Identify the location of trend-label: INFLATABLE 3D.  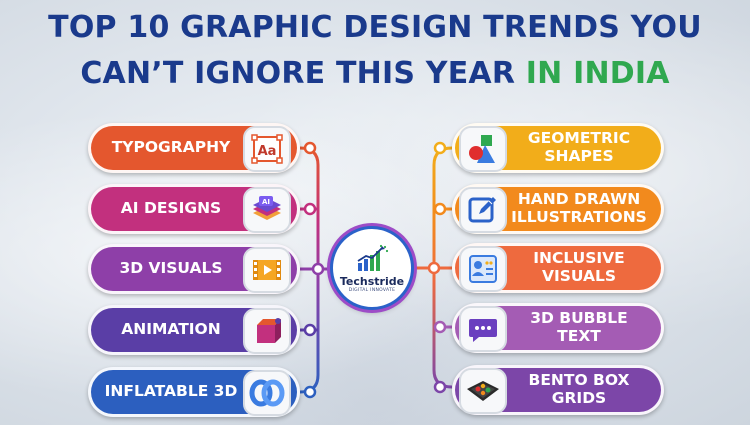
(171, 391).